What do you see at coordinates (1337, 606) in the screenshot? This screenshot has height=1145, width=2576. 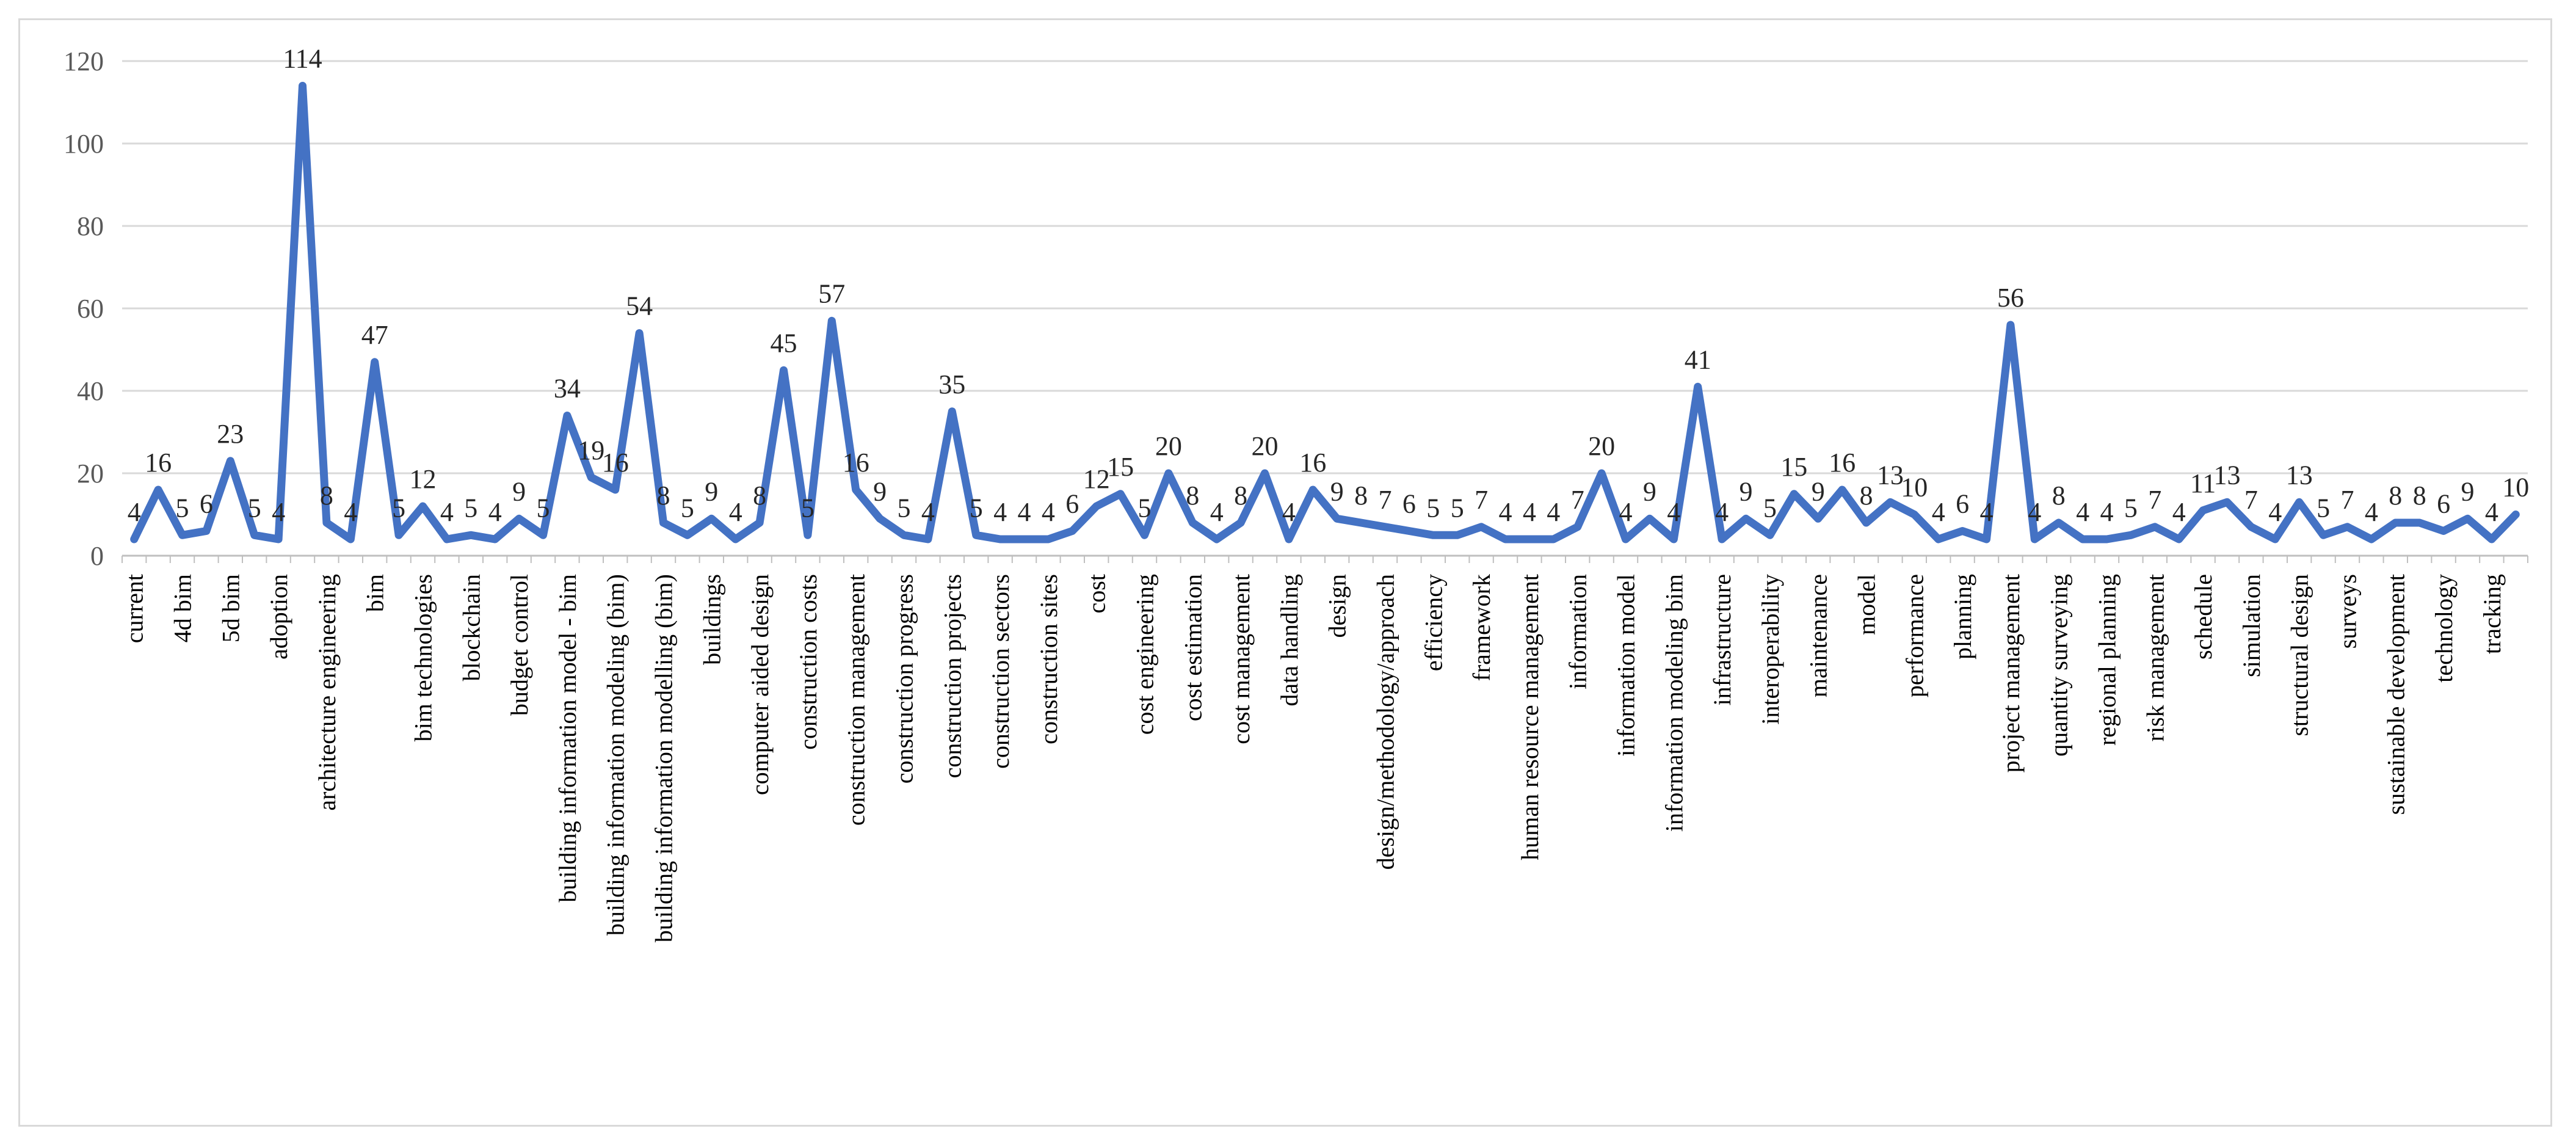 I see `x-tick-label: design` at bounding box center [1337, 606].